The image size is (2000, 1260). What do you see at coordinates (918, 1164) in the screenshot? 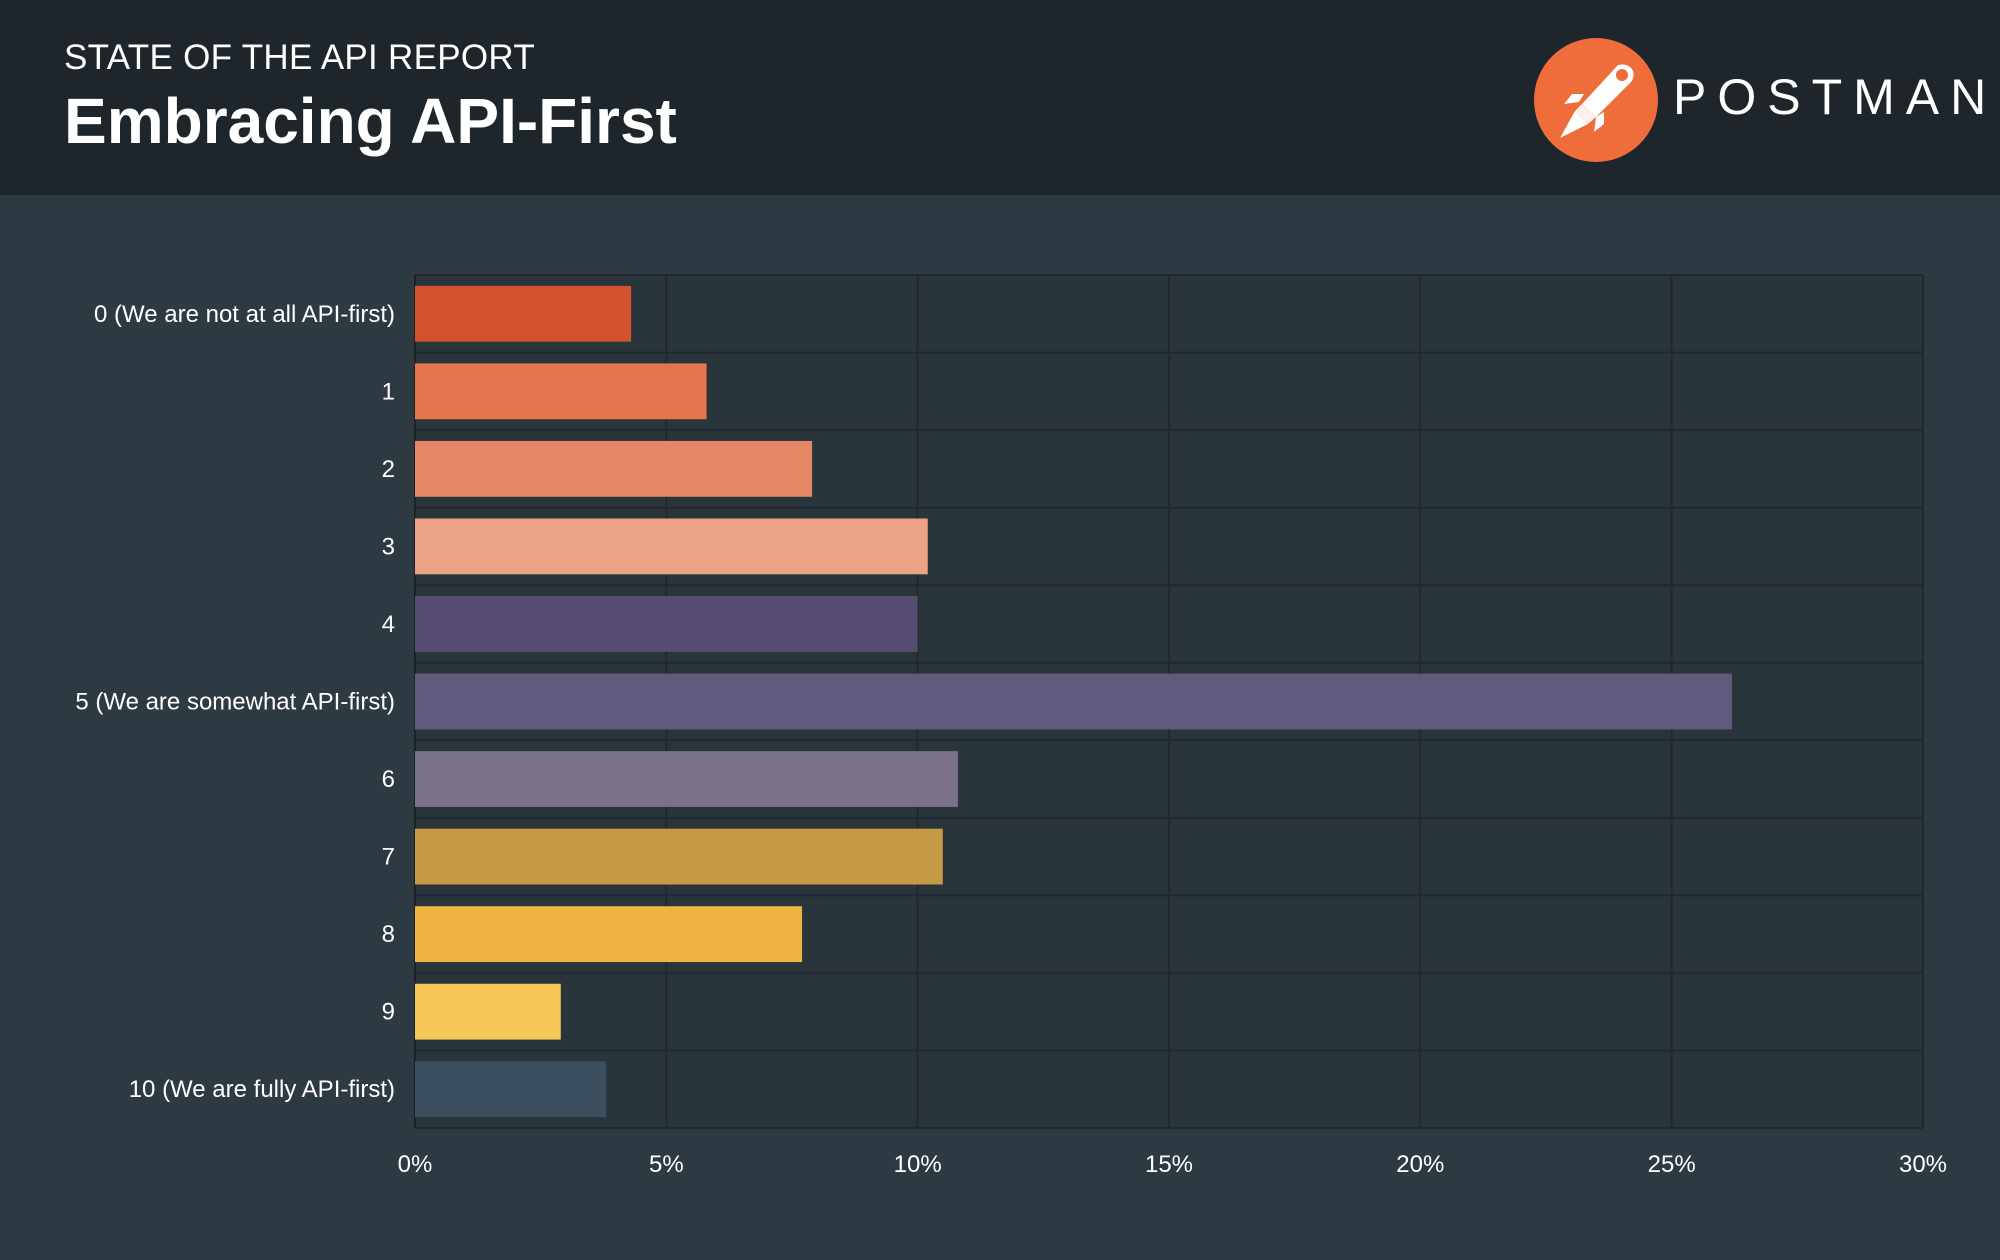
I see `x-tick-label-2: 10%` at bounding box center [918, 1164].